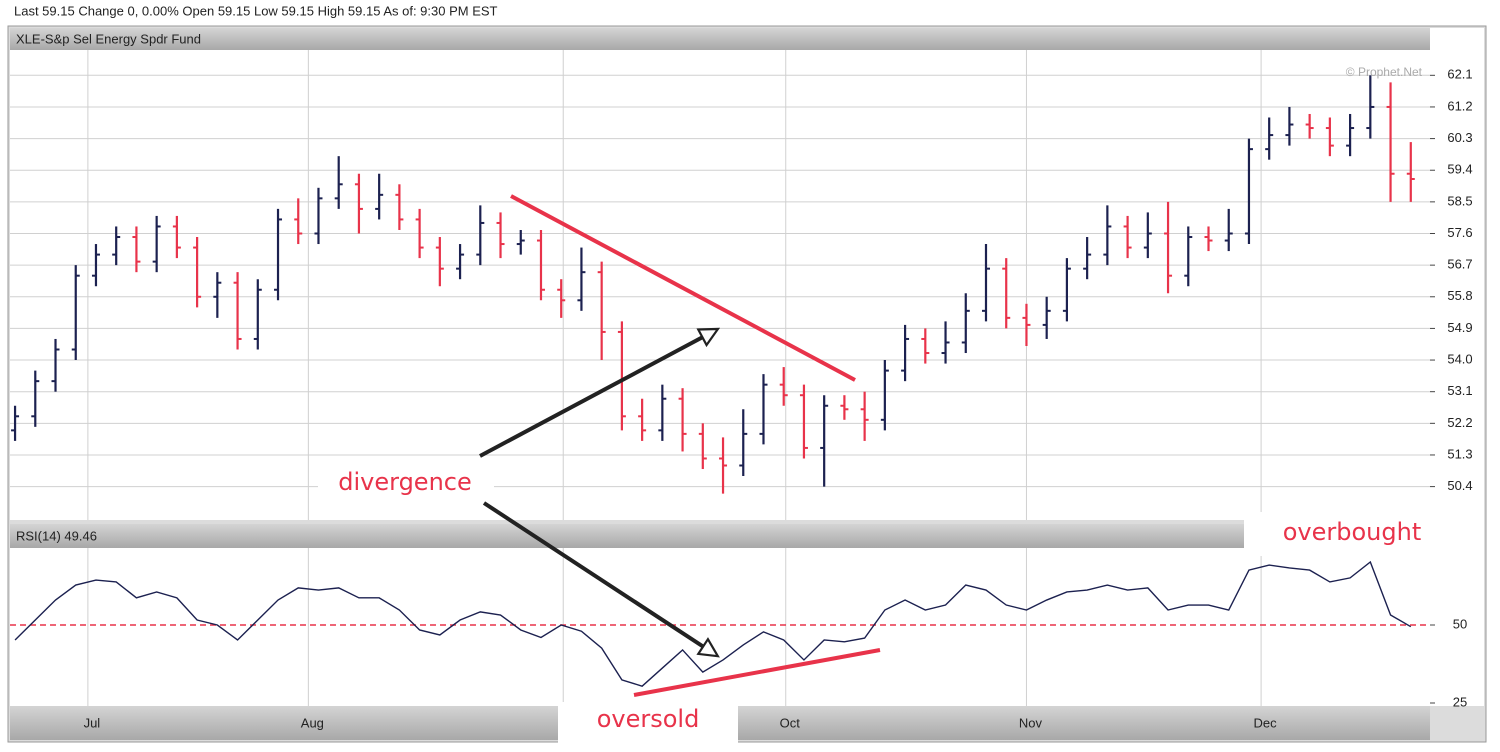  What do you see at coordinates (1459, 232) in the screenshot?
I see `y-tick-label: 57.6` at bounding box center [1459, 232].